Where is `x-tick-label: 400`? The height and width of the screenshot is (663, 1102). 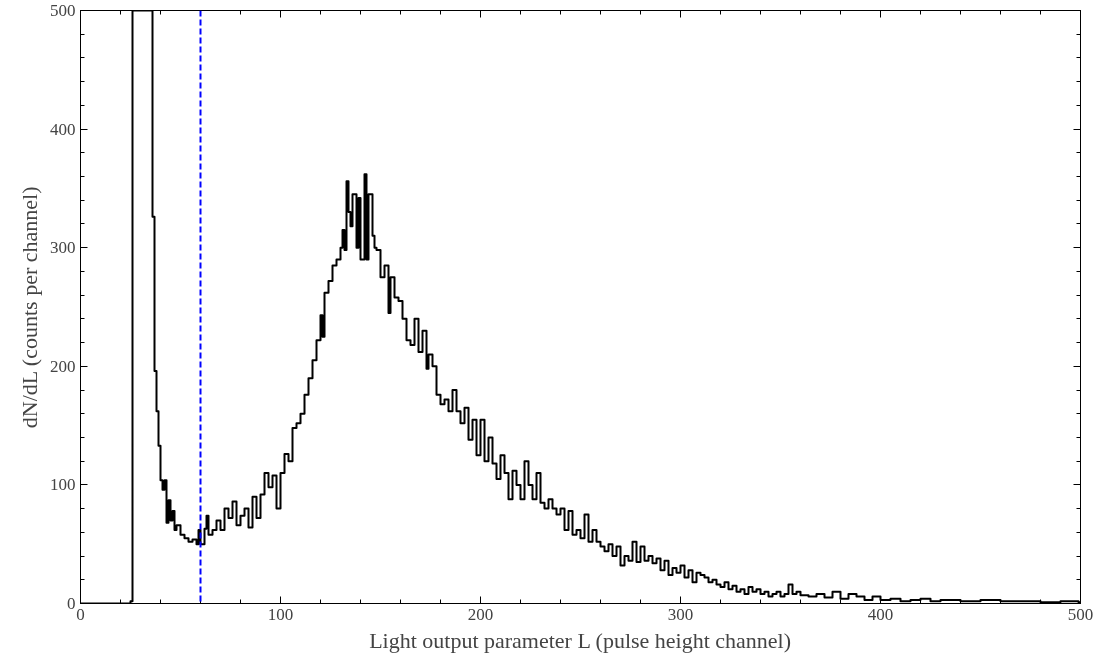
x-tick-label: 400 is located at coordinates (880, 614).